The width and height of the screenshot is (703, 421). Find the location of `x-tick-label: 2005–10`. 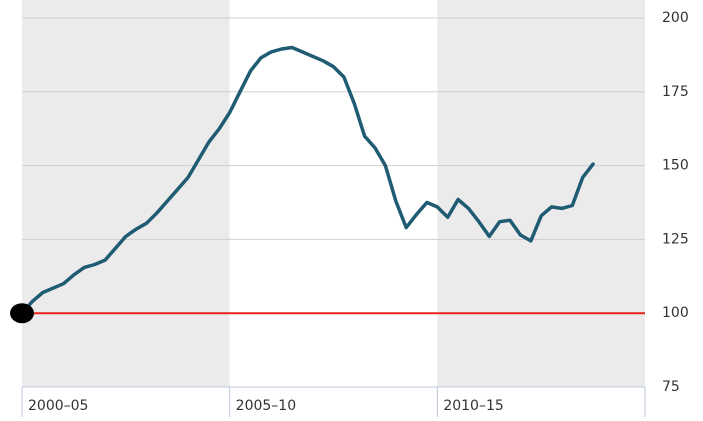

x-tick-label: 2005–10 is located at coordinates (266, 406).